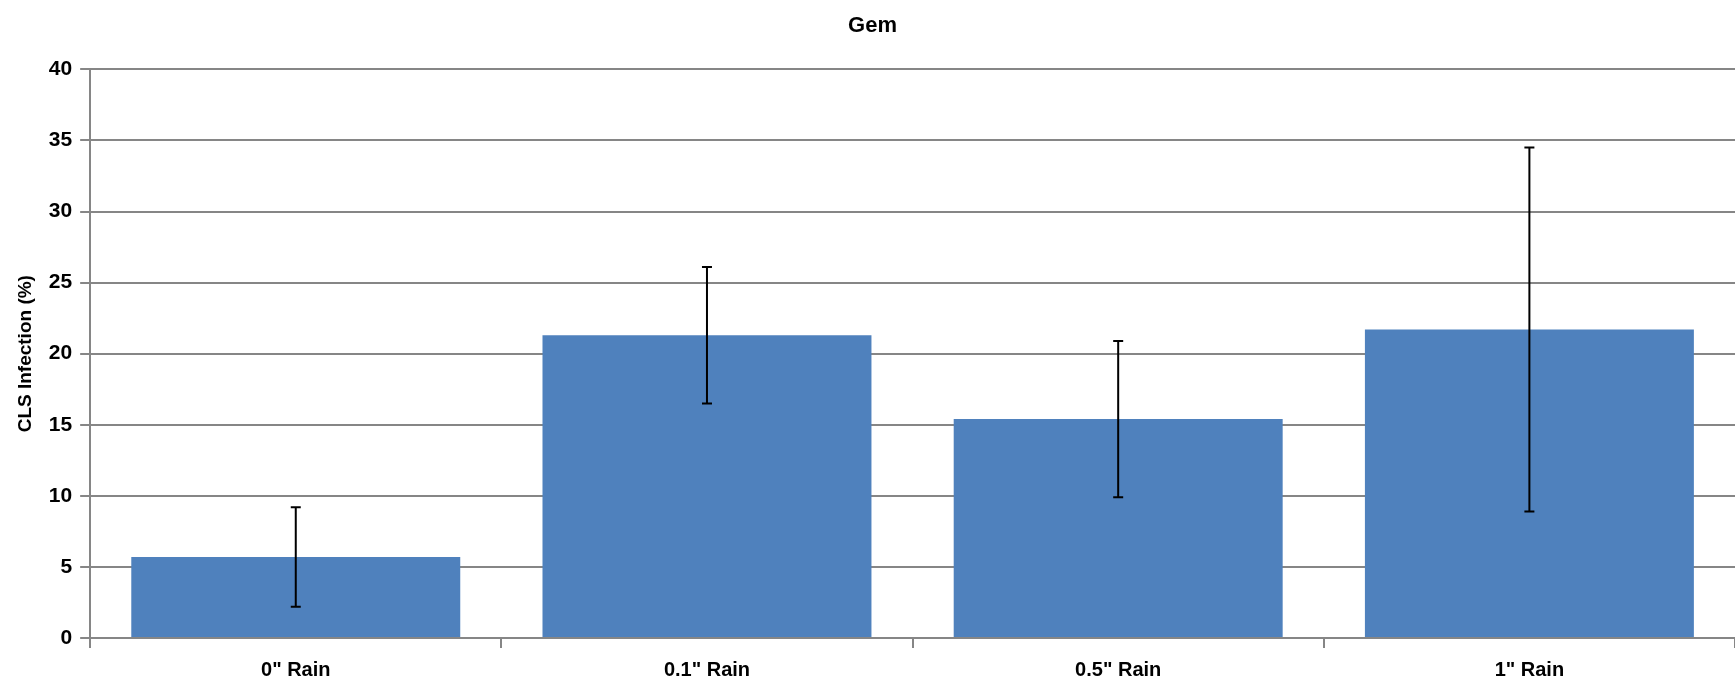  I want to click on x-tick-label: 0.5" Rain, so click(1118, 668).